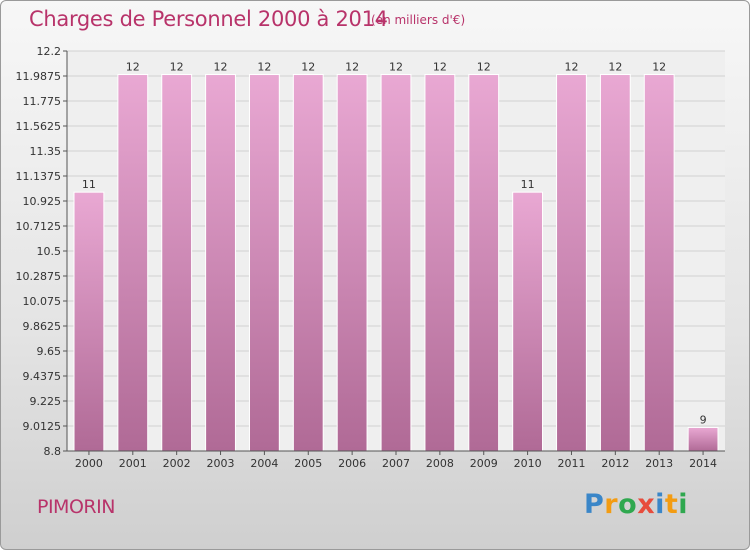 The width and height of the screenshot is (750, 550). Describe the element at coordinates (133, 263) in the screenshot. I see `bar-2001` at that location.